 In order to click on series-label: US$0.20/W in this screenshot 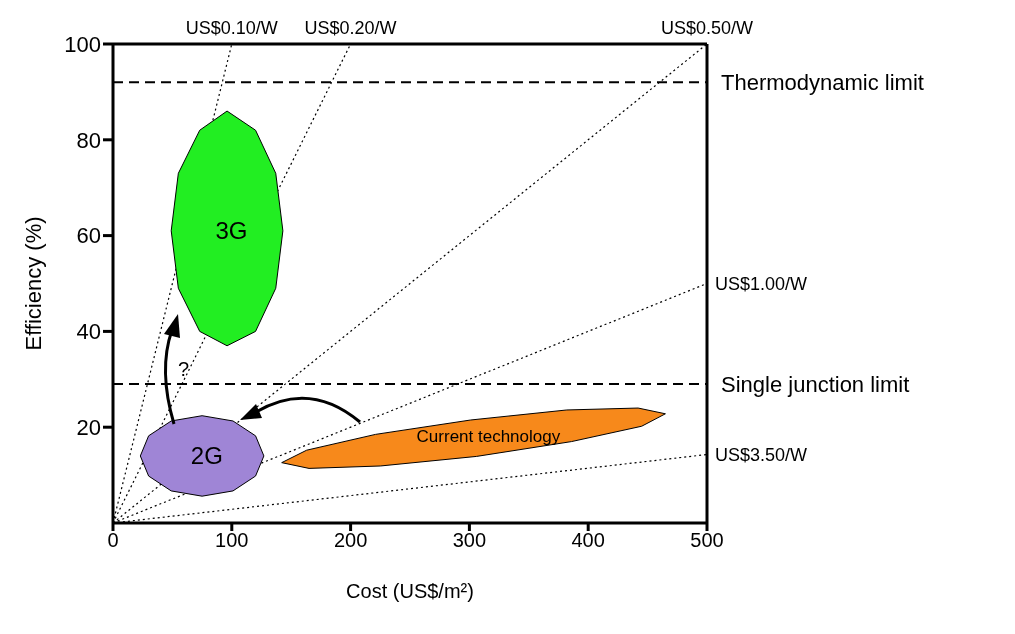, I will do `click(350, 28)`.